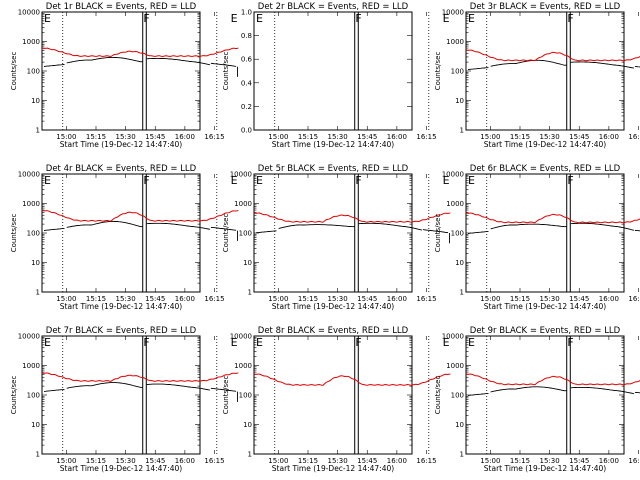  I want to click on y-tick-label: 0.6, so click(247, 60).